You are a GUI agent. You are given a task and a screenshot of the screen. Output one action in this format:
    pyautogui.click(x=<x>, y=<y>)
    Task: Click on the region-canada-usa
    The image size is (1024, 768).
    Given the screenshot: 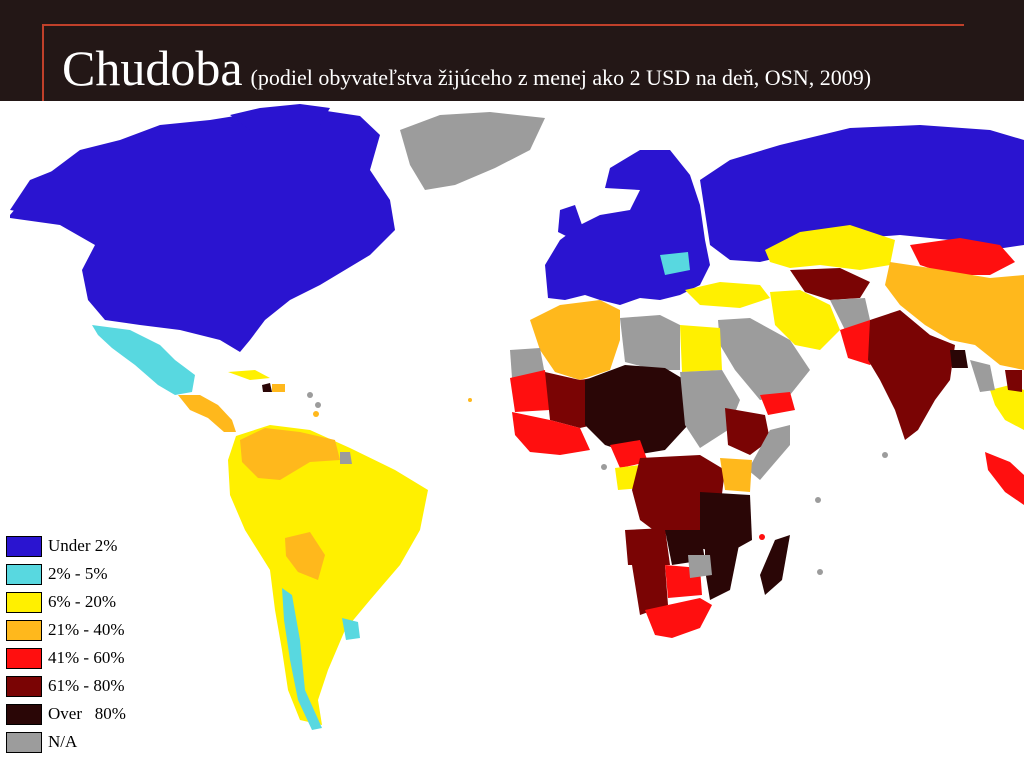 What is the action you would take?
    pyautogui.click(x=202, y=231)
    